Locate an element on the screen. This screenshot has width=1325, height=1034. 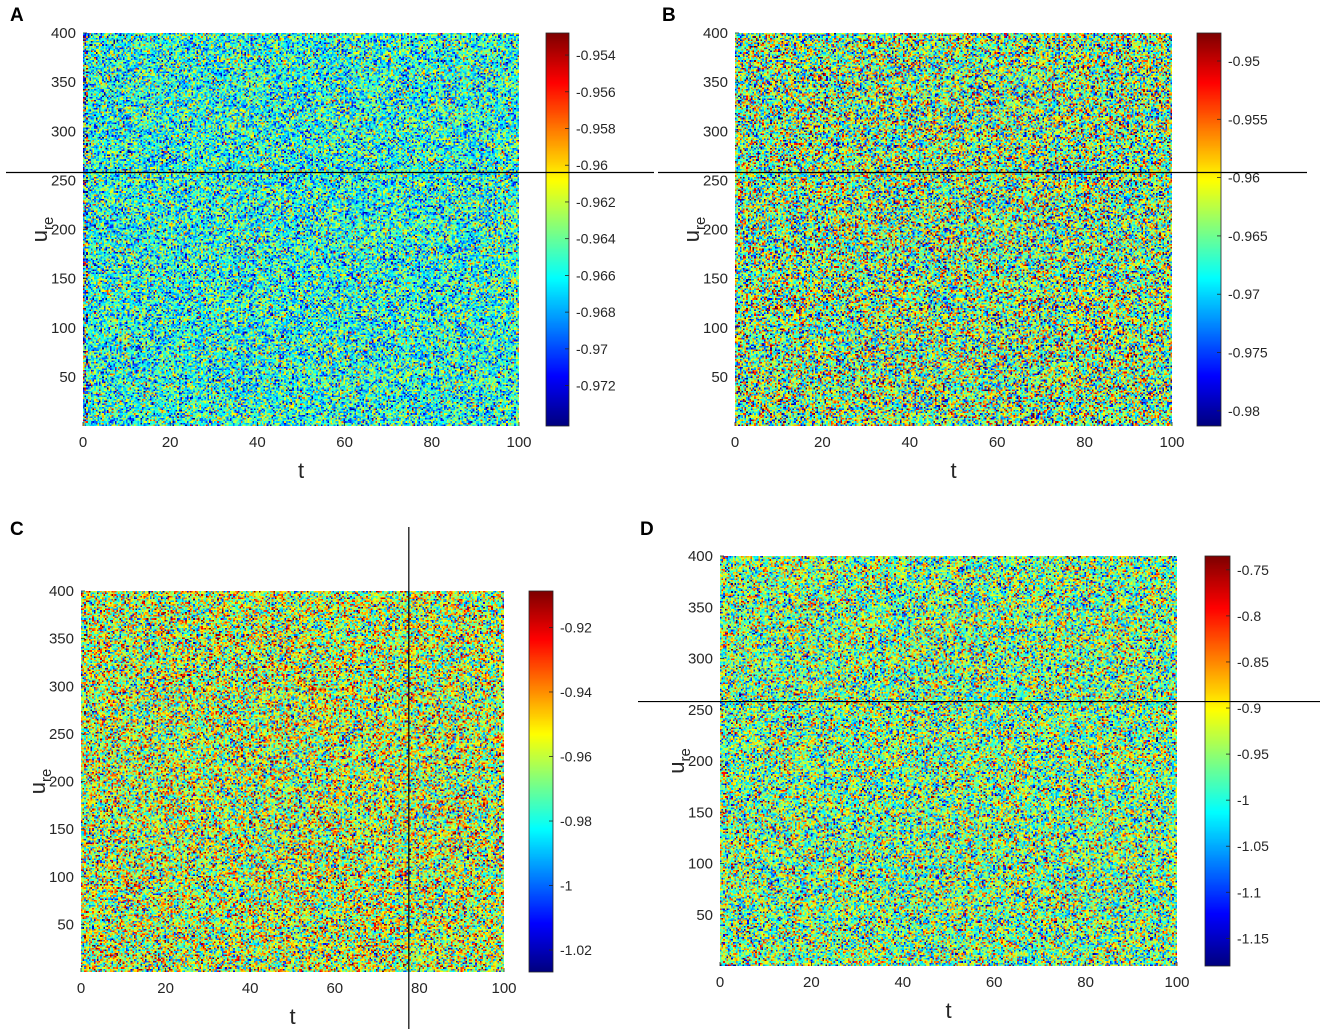
panel-label: A is located at coordinates (17, 15).